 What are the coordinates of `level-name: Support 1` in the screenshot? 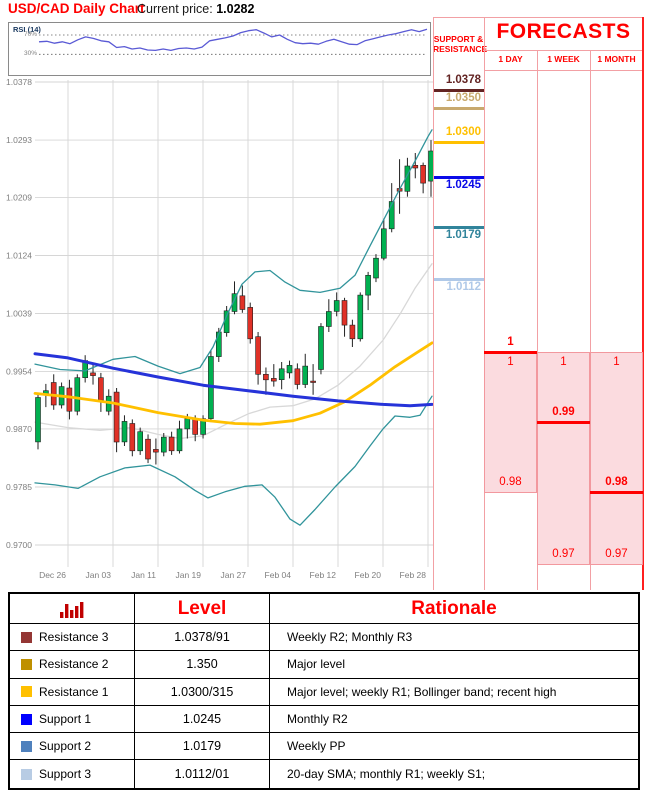 It's located at (65, 719).